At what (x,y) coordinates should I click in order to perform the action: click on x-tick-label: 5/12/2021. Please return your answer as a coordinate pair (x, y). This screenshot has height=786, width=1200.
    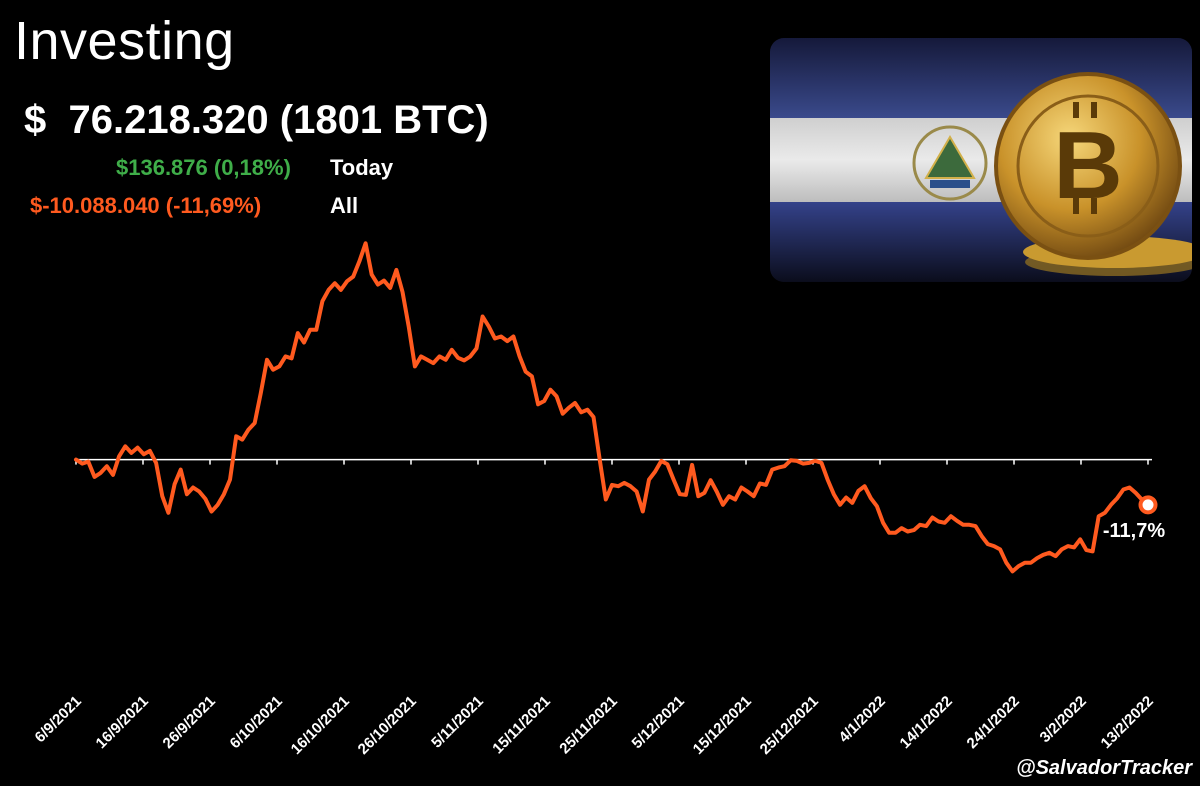
    Looking at the image, I should click on (658, 722).